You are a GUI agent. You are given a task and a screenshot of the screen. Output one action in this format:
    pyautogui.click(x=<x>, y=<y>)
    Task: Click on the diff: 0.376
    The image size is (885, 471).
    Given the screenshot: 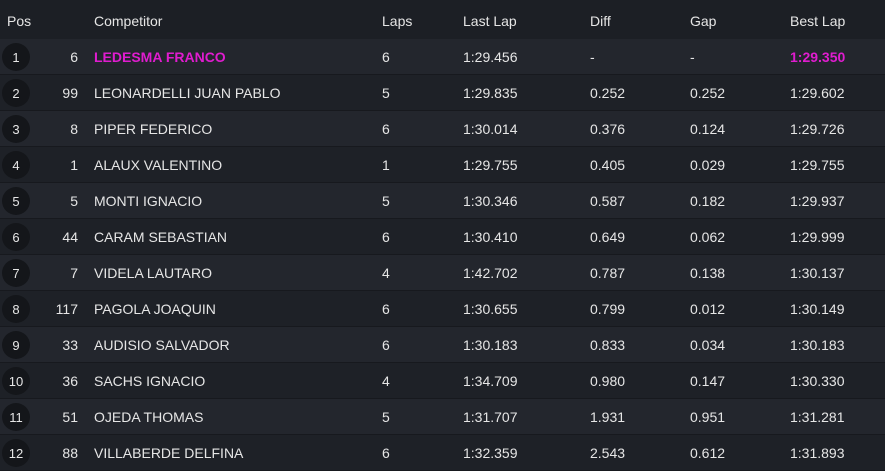 What is the action you would take?
    pyautogui.click(x=608, y=128)
    